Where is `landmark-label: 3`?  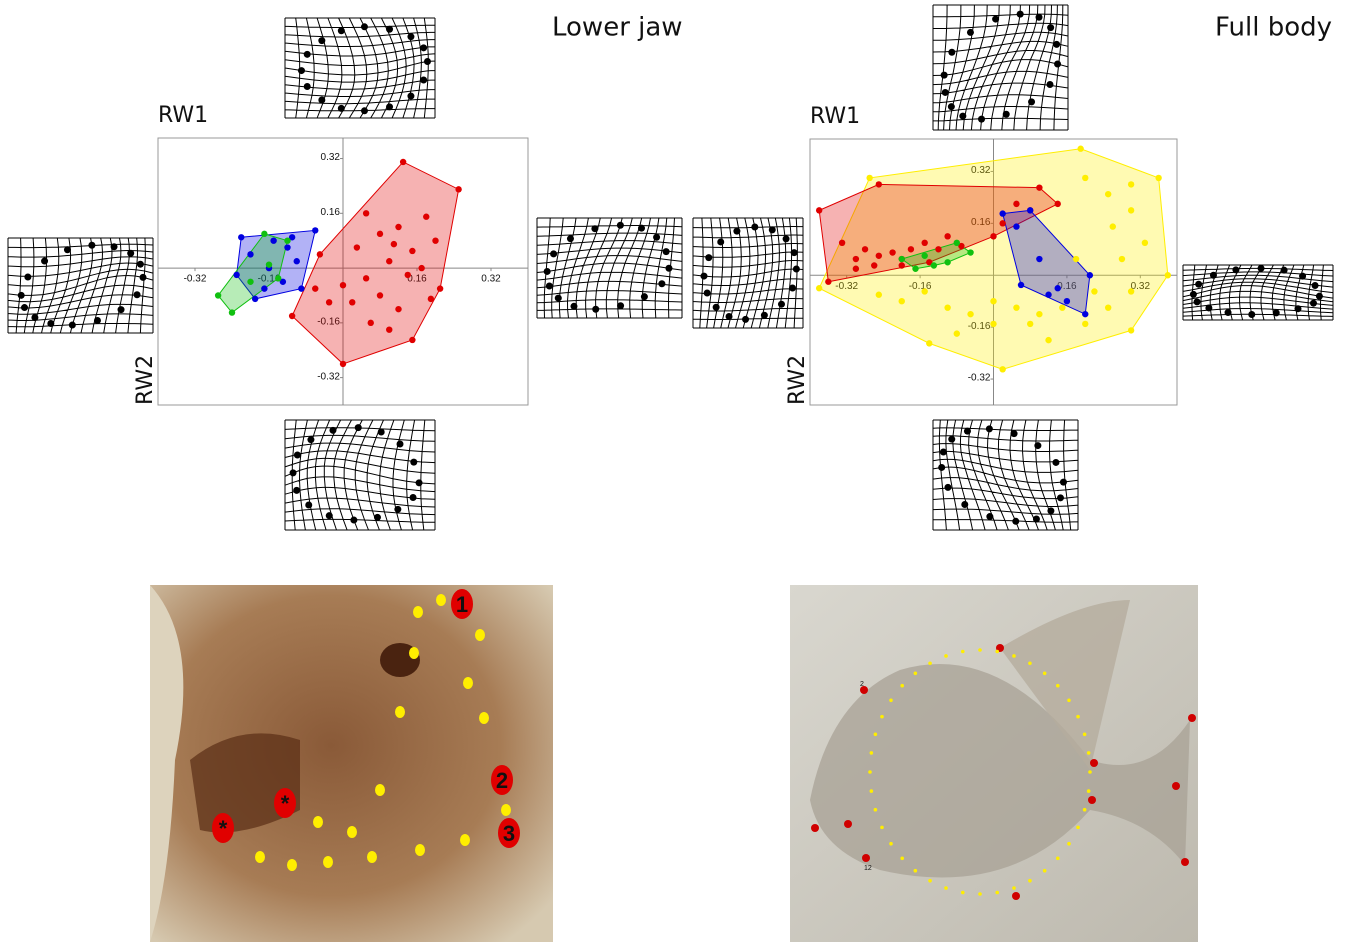 landmark-label: 3 is located at coordinates (509, 833).